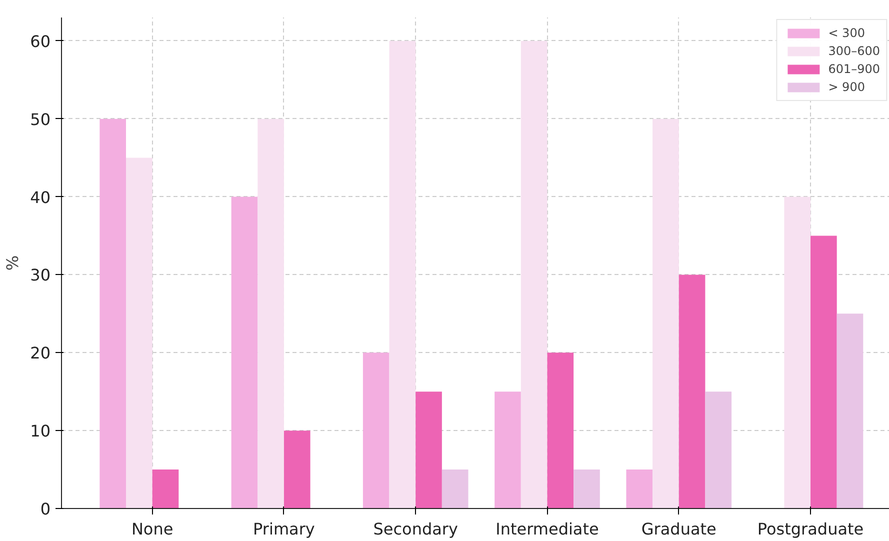  I want to click on legend-label: < 300, so click(846, 33).